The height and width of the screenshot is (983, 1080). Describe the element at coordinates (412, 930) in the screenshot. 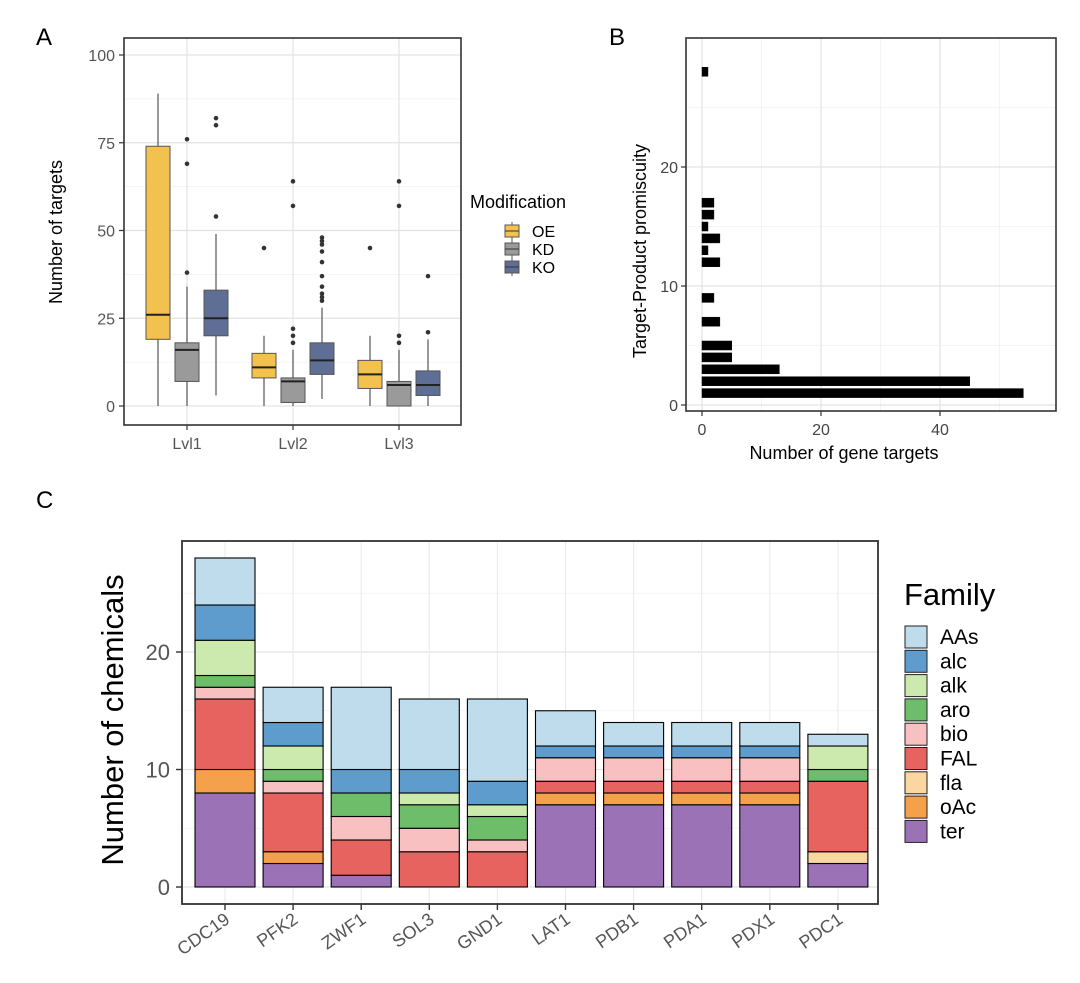

I see `panel-c-xtick-label: SOL3` at that location.